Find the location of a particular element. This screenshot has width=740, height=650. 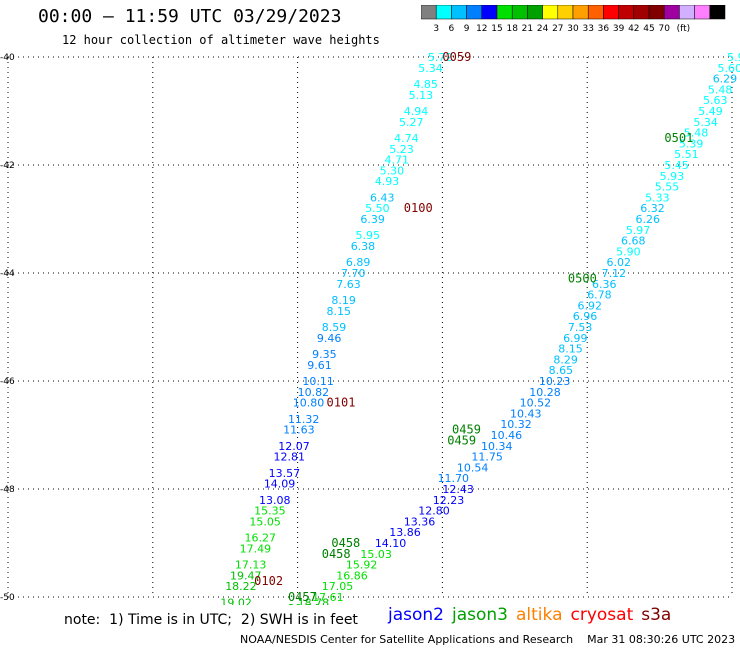

color-scale-label: (ft) is located at coordinates (684, 29).